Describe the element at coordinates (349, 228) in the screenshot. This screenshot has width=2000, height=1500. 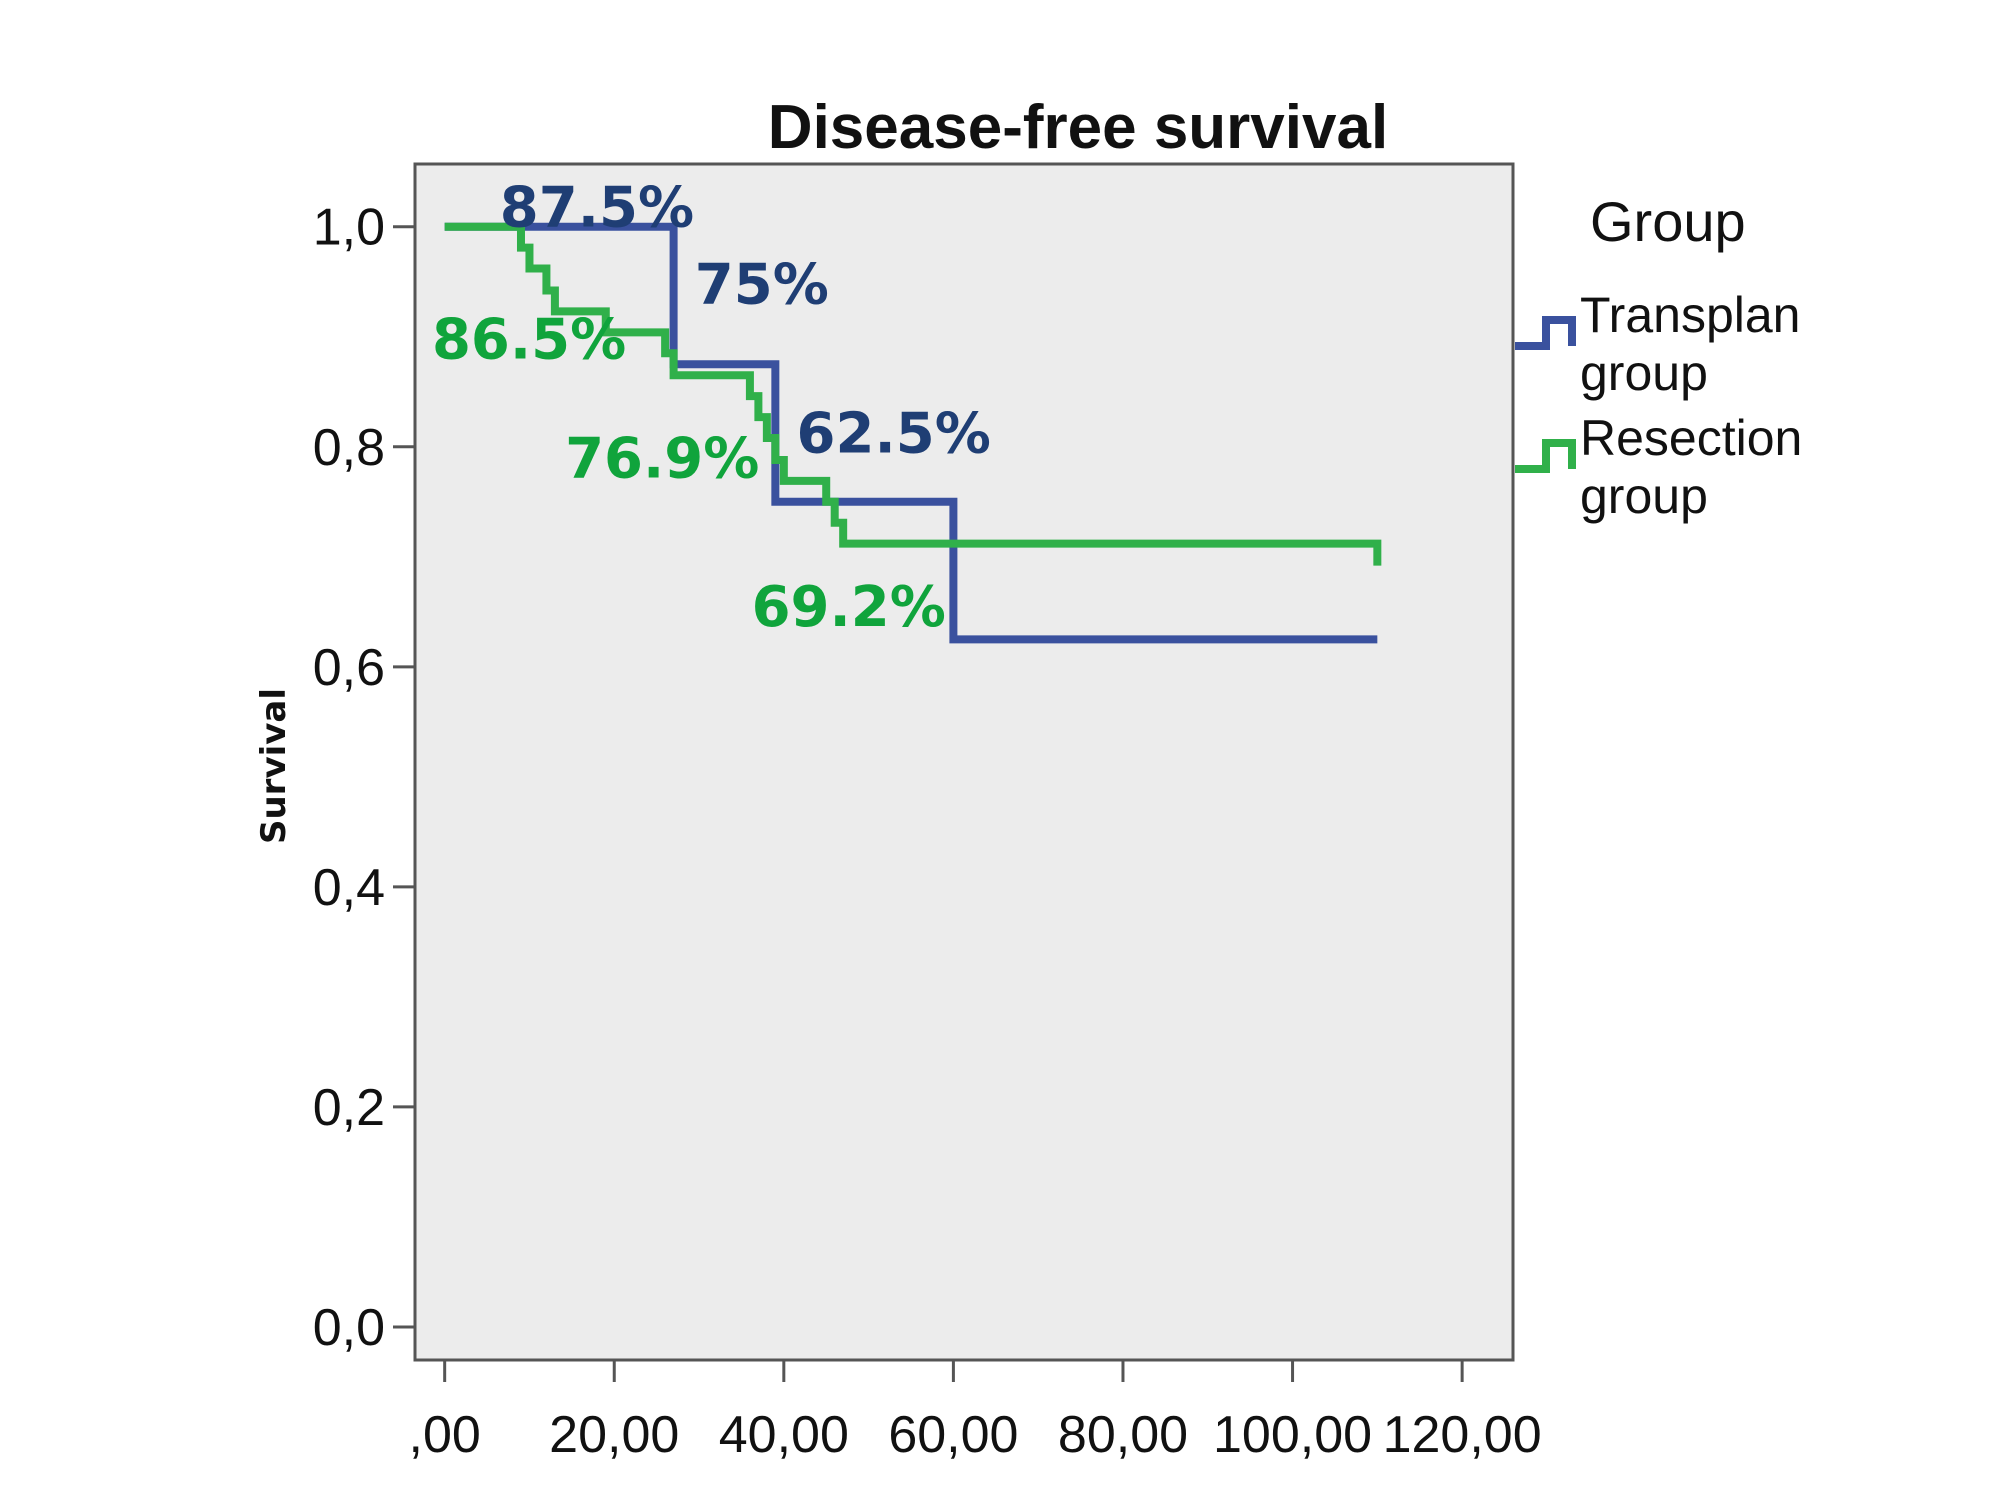
I see `y-tick-label: 1,0` at that location.